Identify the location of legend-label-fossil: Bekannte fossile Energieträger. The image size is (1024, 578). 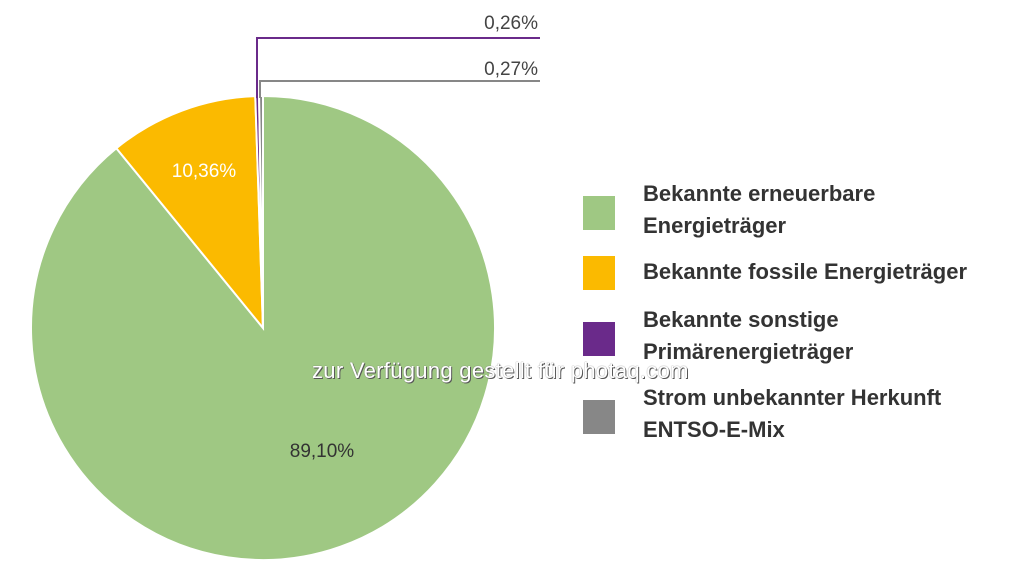
(805, 271).